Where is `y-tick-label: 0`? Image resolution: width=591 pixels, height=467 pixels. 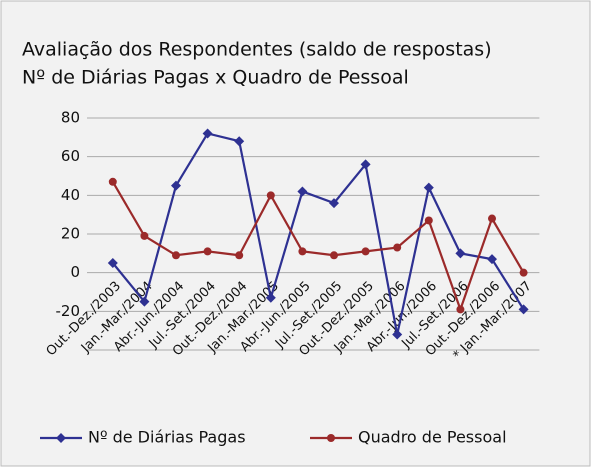
y-tick-label: 0 is located at coordinates (75, 272).